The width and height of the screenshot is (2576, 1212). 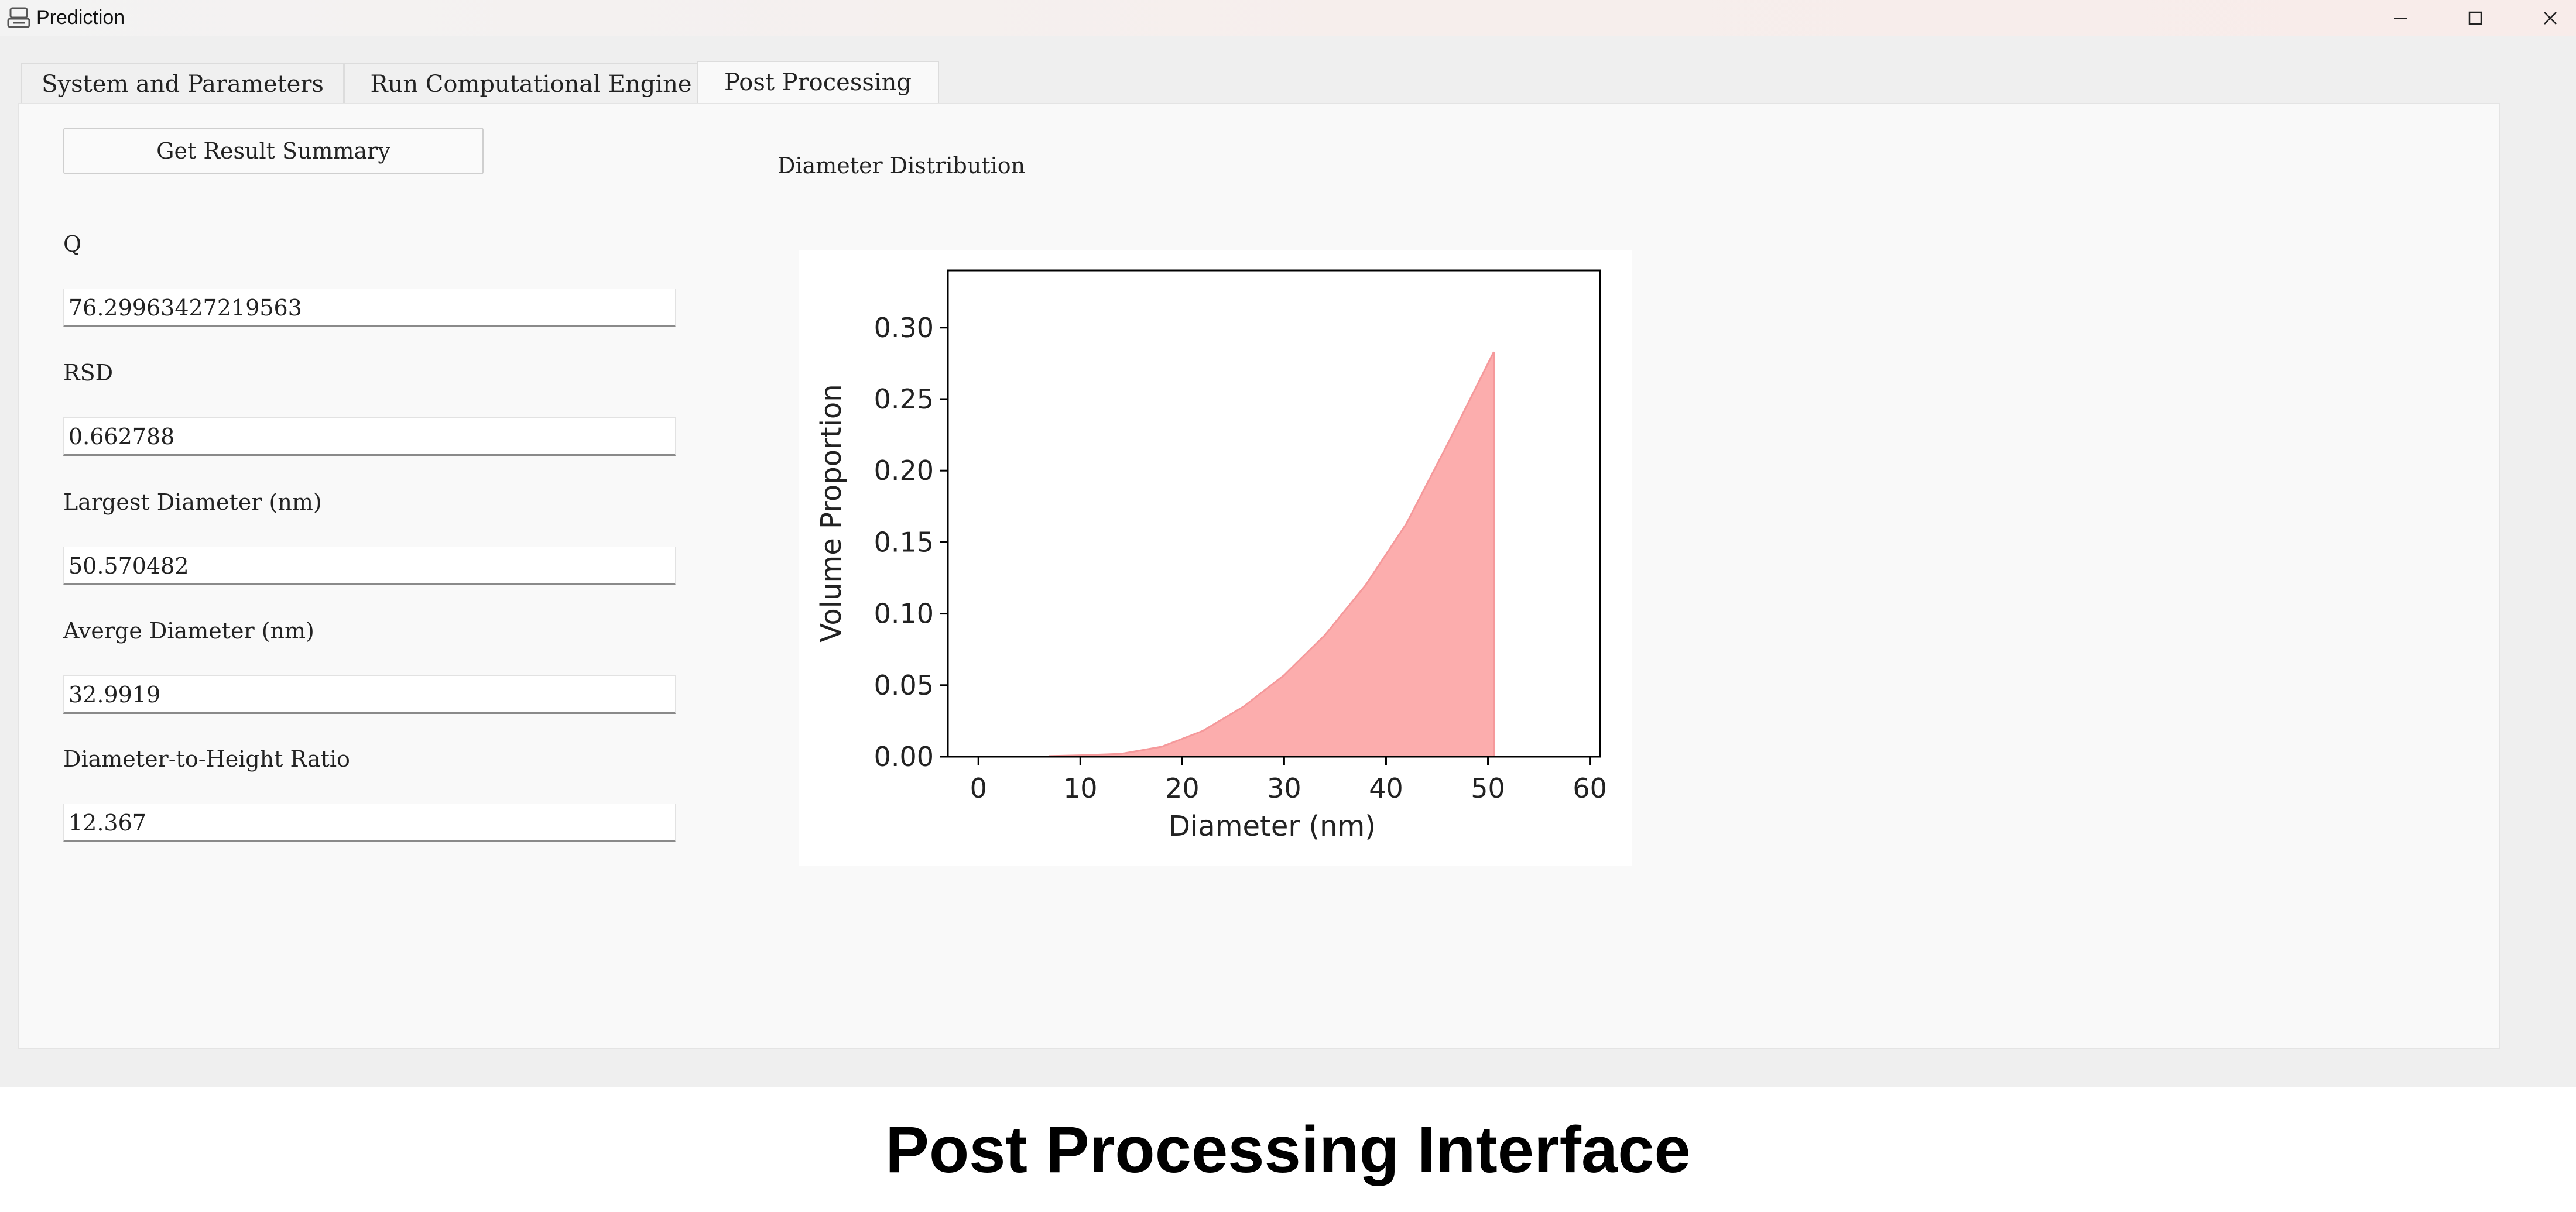 I want to click on y-tick-label: 0.00, so click(x=904, y=756).